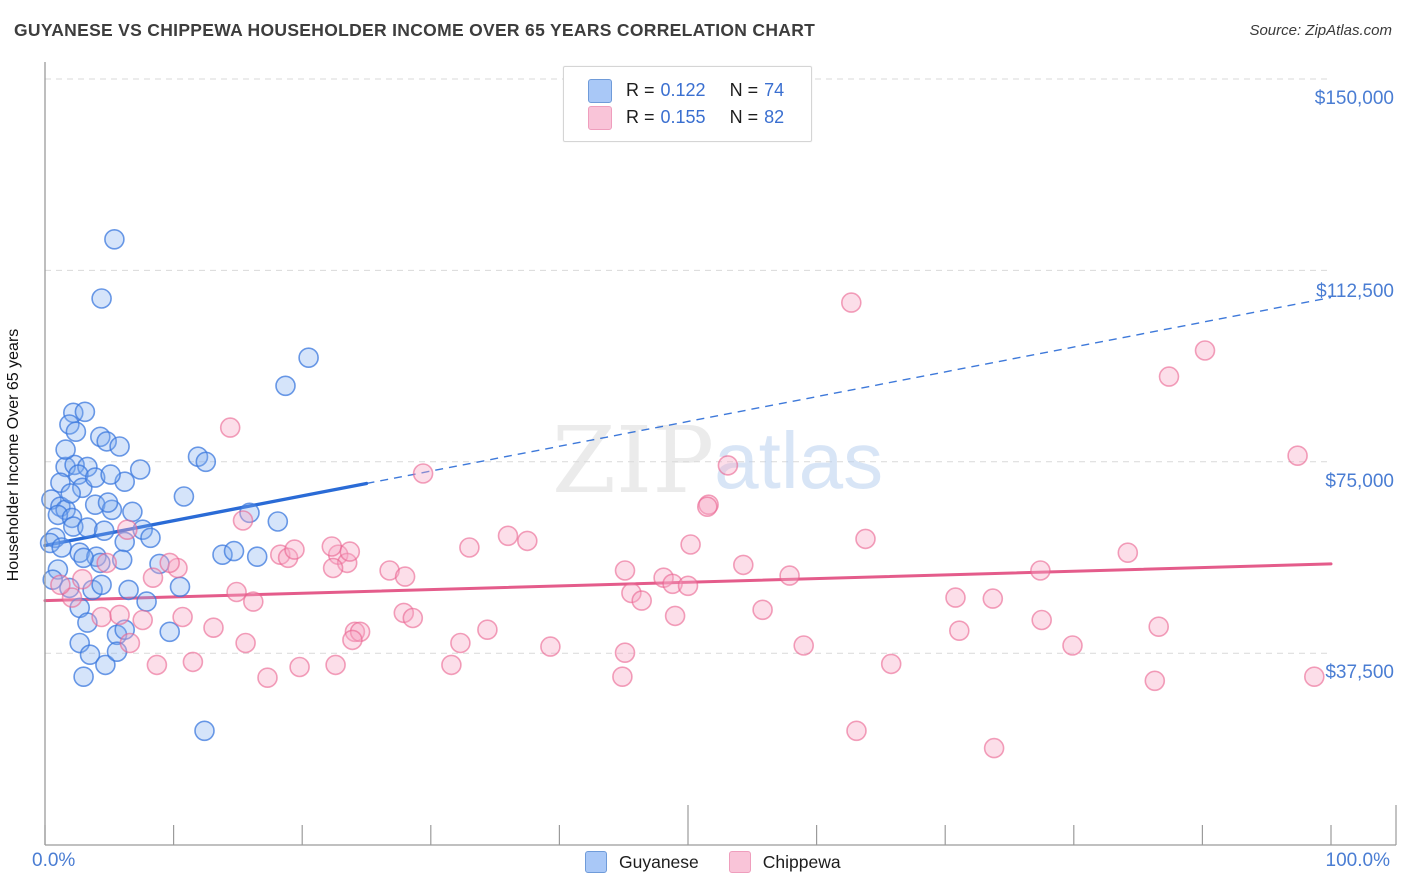  I want to click on x-tick-max: 100.0%, so click(1357, 860).